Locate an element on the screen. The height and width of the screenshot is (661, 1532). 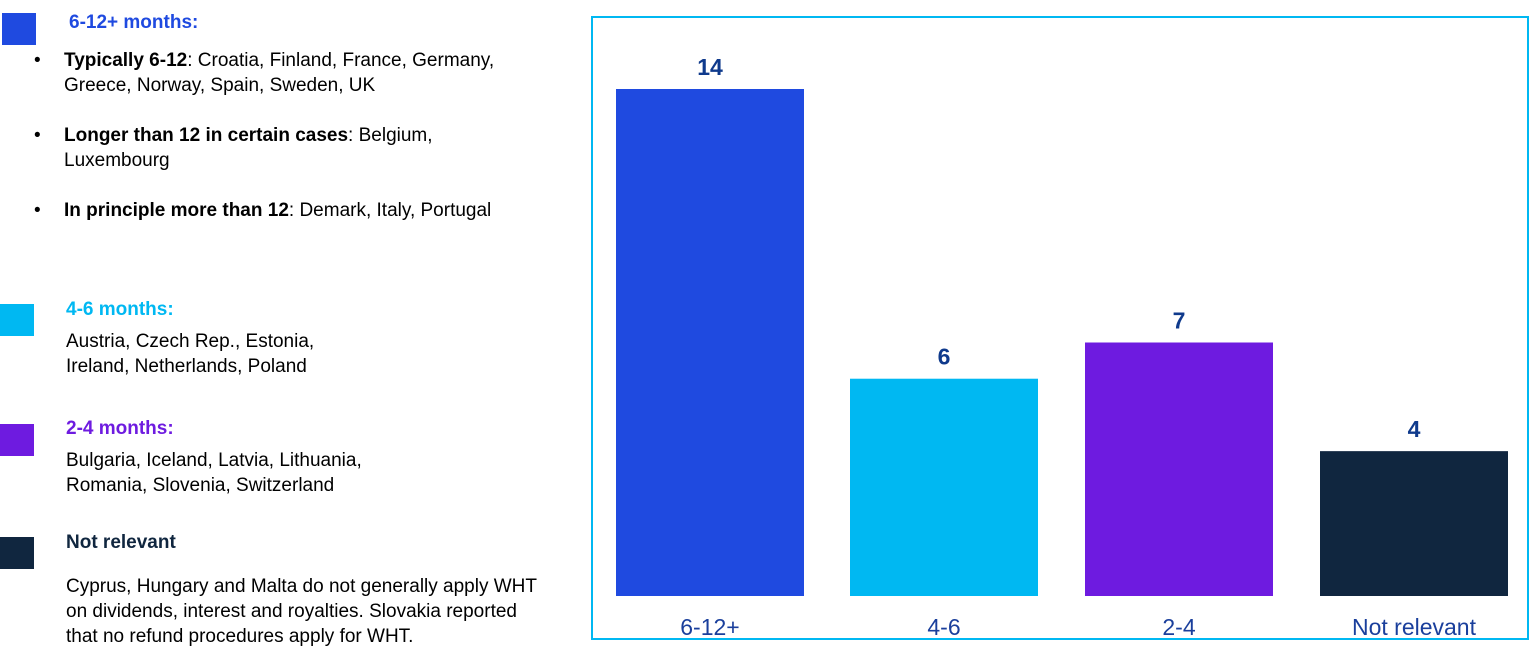
data-label-1: 14 is located at coordinates (710, 67).